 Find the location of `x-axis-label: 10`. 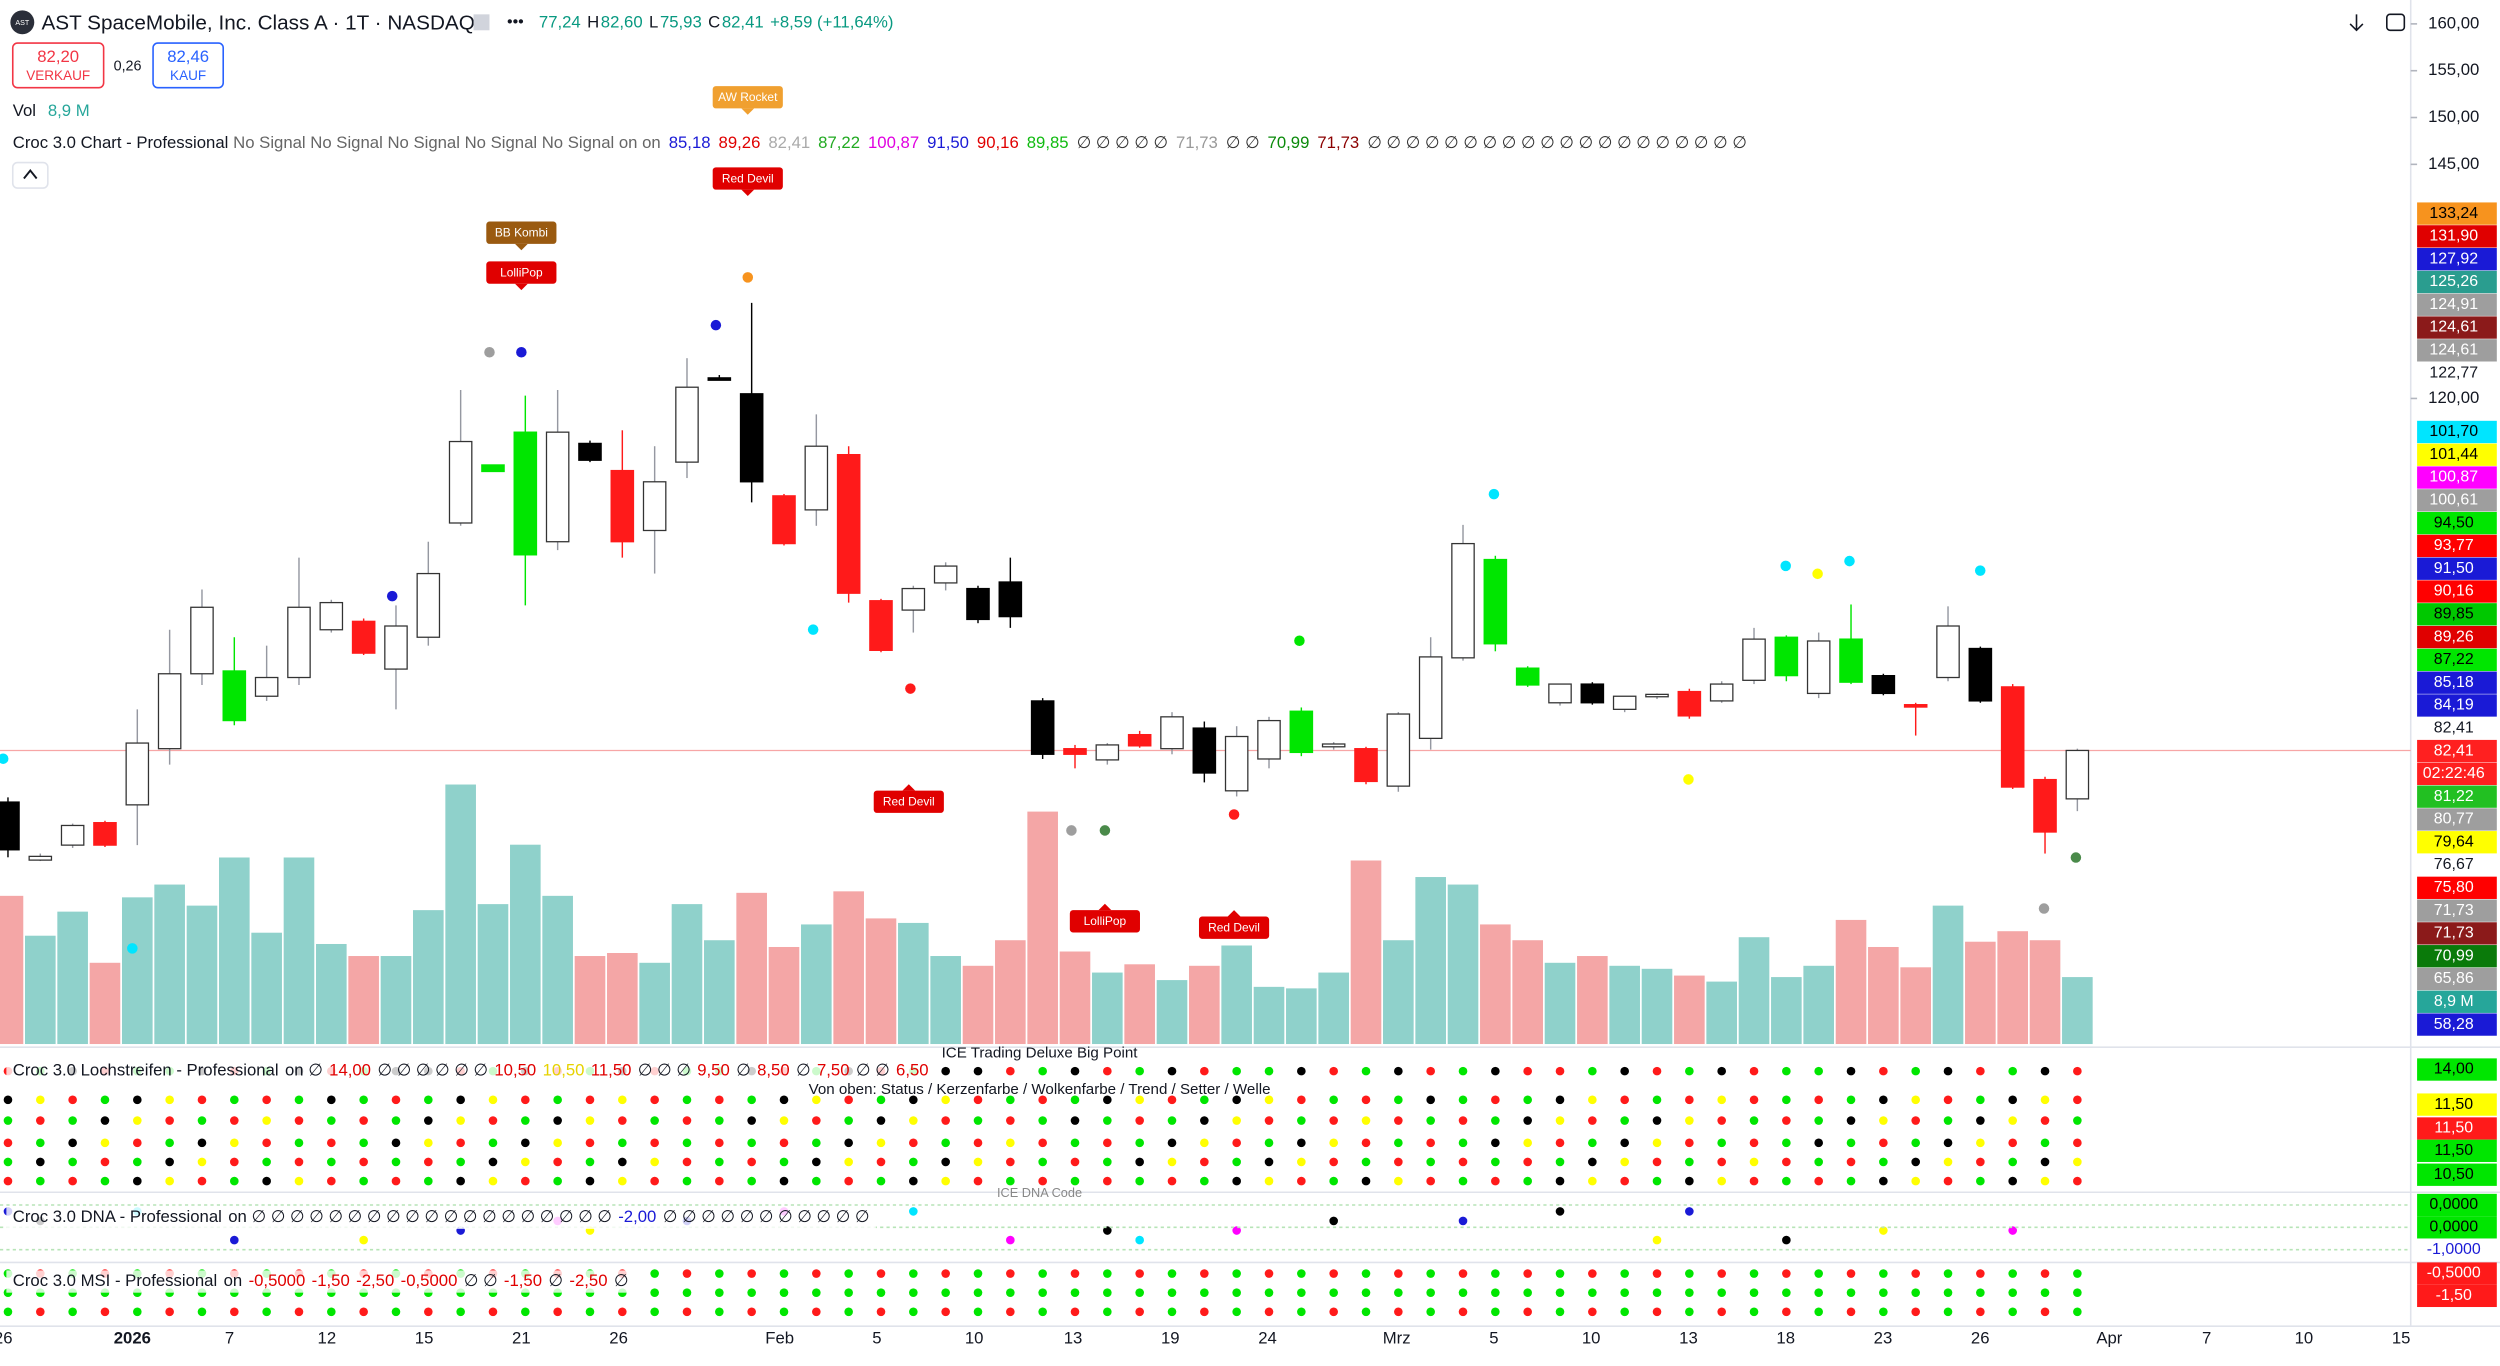

x-axis-label: 10 is located at coordinates (1591, 1337).